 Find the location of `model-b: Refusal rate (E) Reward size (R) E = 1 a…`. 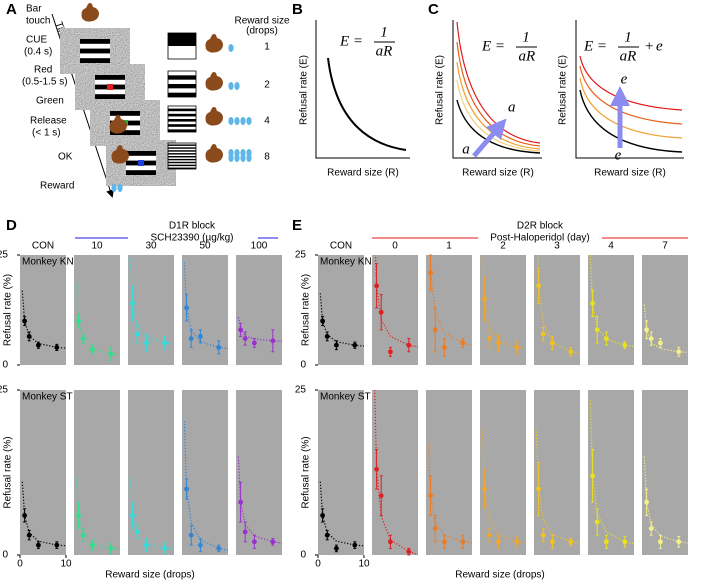

model-b: Refusal rate (E) Reward size (R) E = 1 a… is located at coordinates (354, 99).